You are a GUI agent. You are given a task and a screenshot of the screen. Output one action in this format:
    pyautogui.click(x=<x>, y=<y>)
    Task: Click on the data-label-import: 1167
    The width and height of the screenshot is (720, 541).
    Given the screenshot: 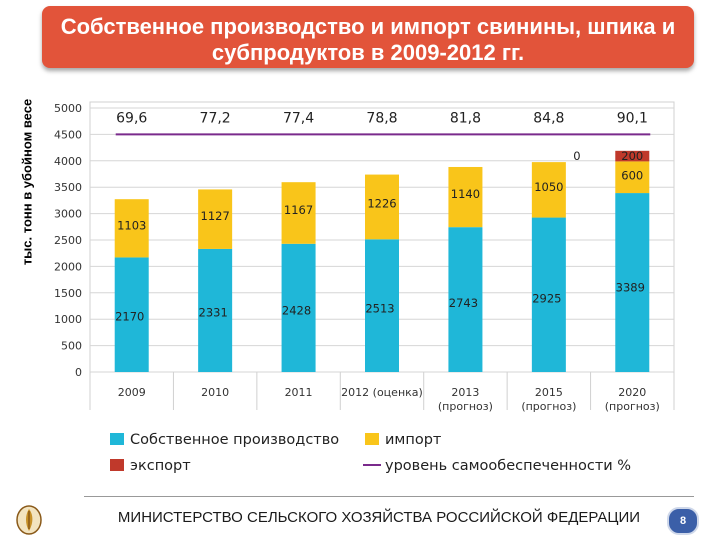 What is the action you would take?
    pyautogui.click(x=298, y=210)
    